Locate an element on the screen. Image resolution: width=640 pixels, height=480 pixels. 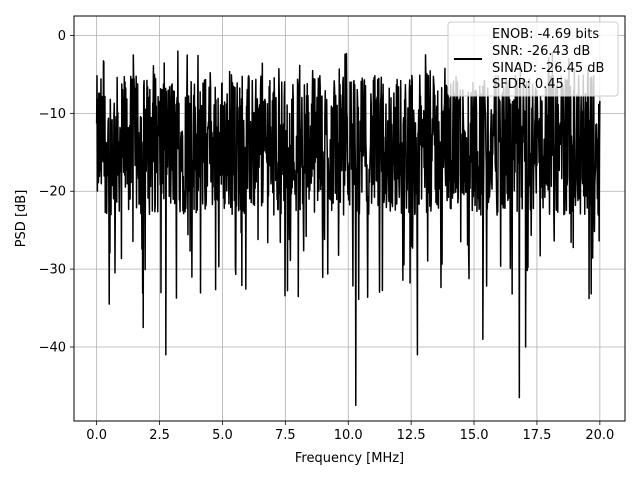
legend-box is located at coordinates (533, 59).